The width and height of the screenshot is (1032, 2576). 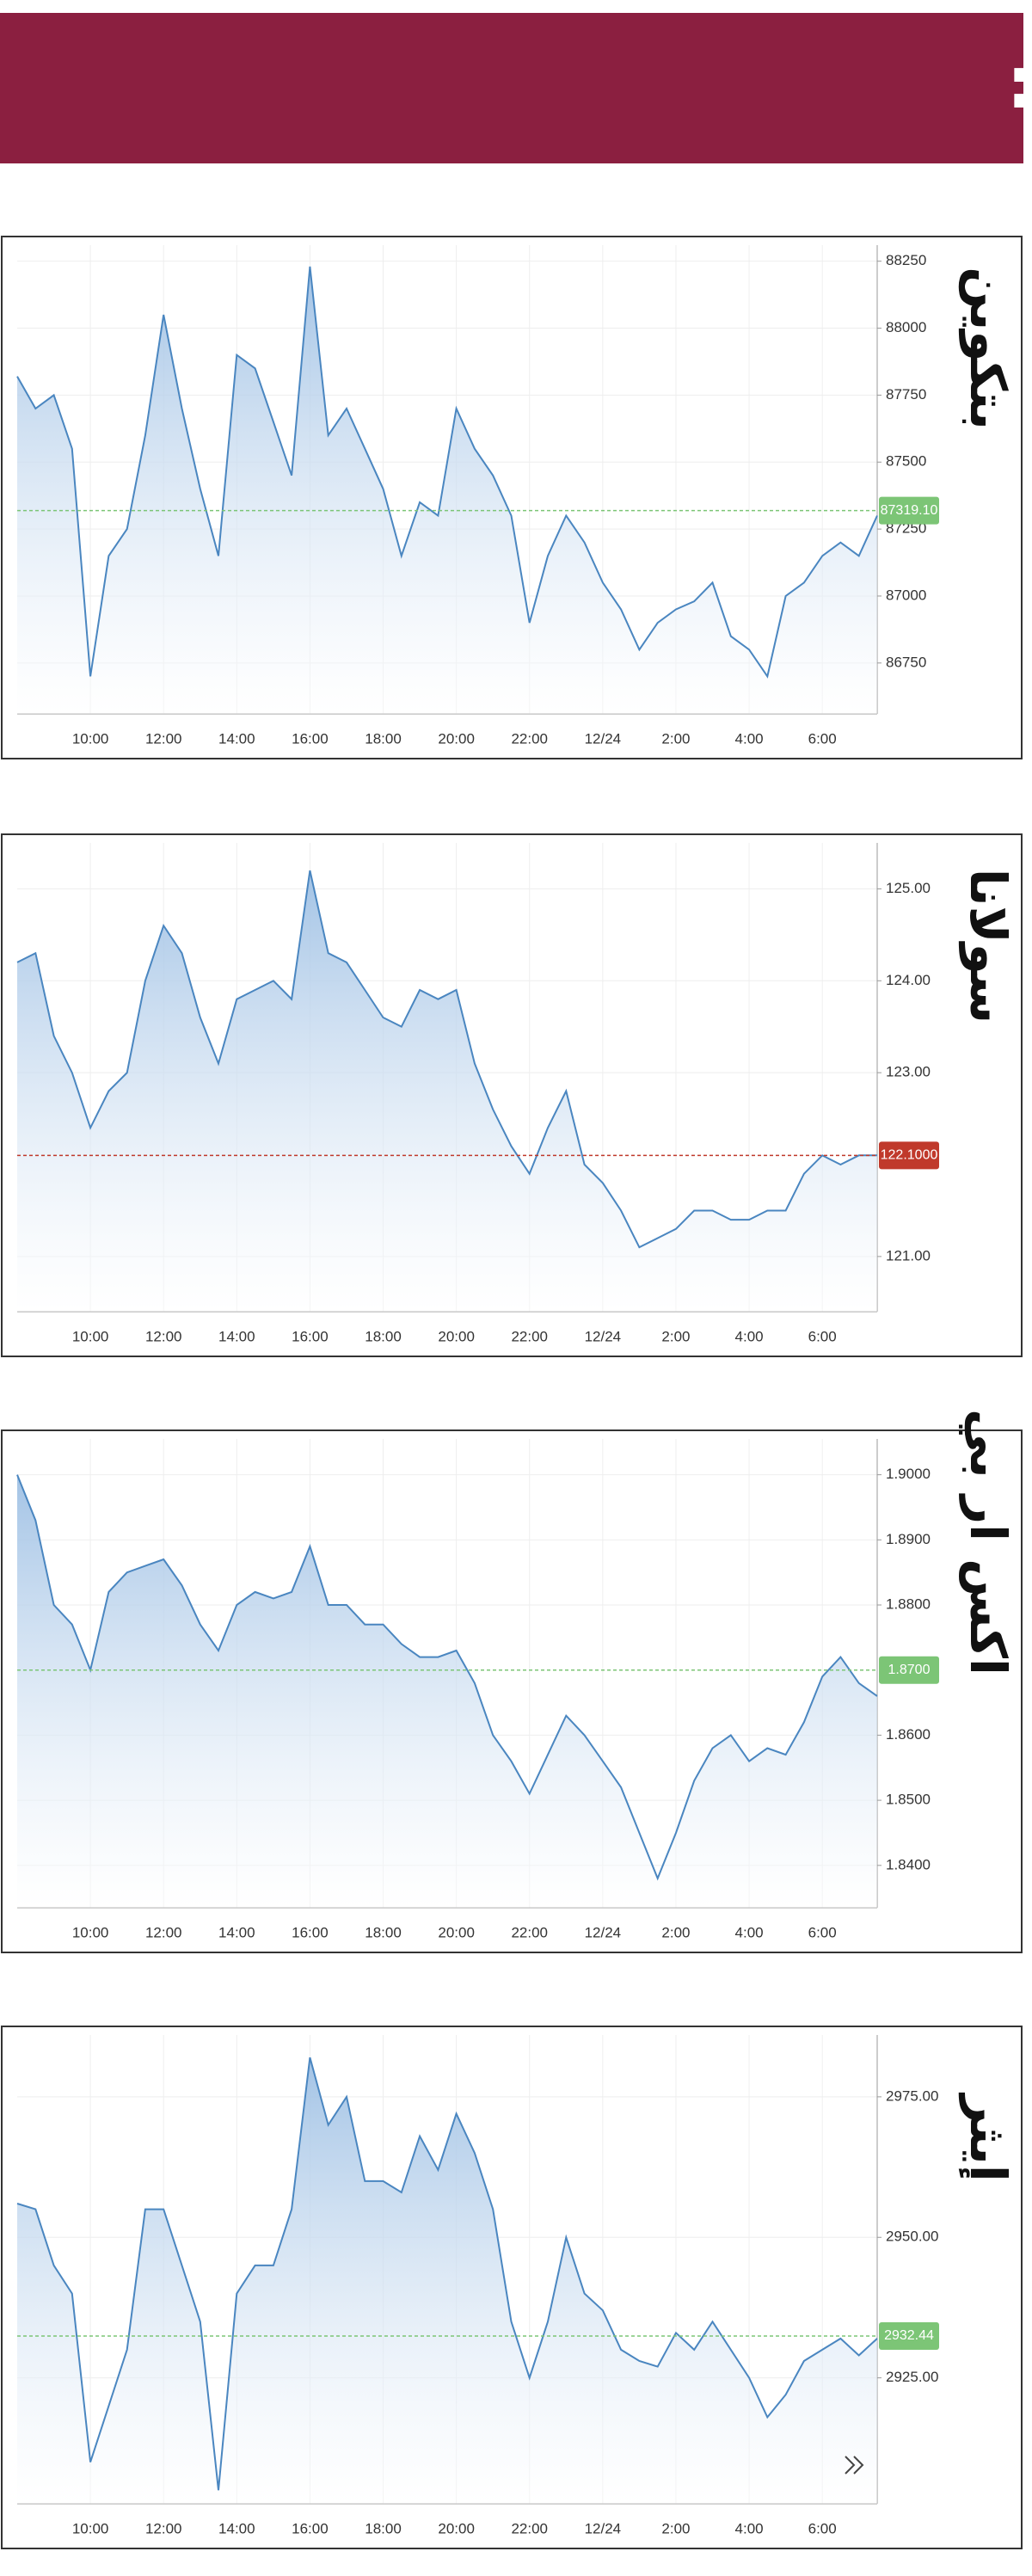 What do you see at coordinates (909, 1864) in the screenshot?
I see `y-tick-label: 1.8400` at bounding box center [909, 1864].